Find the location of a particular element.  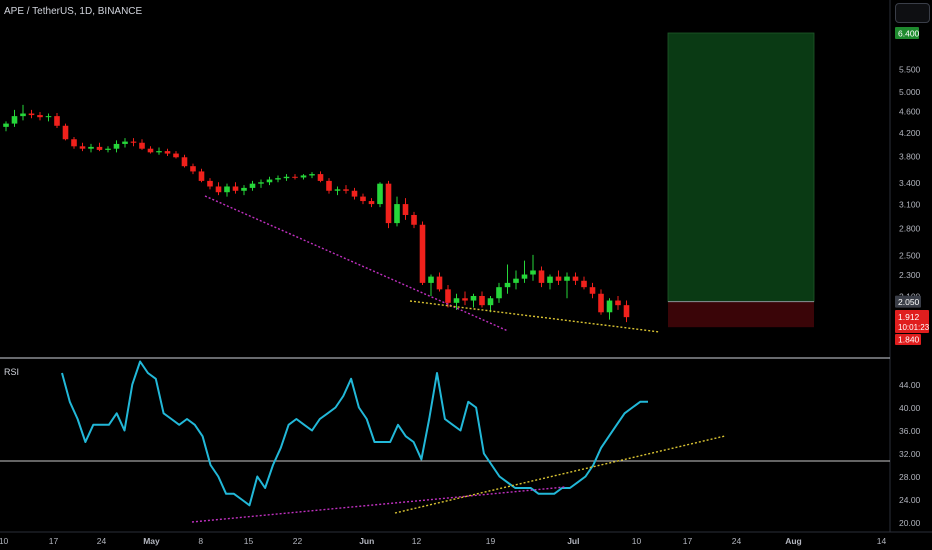

price-trendline-magenta is located at coordinates (356, 263).